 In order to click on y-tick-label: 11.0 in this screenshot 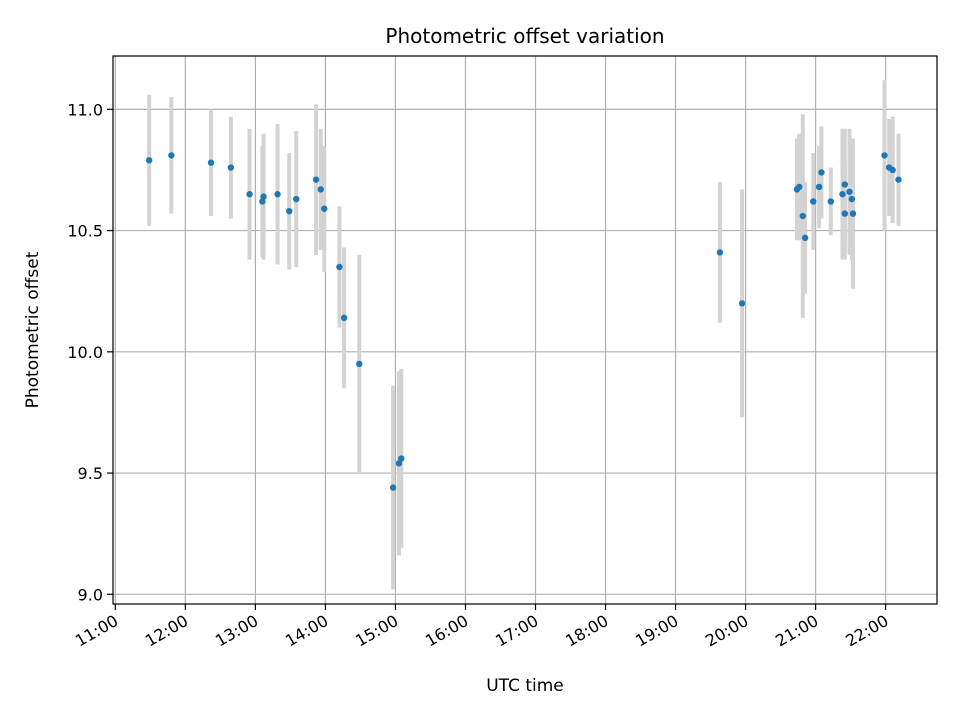, I will do `click(85, 109)`.